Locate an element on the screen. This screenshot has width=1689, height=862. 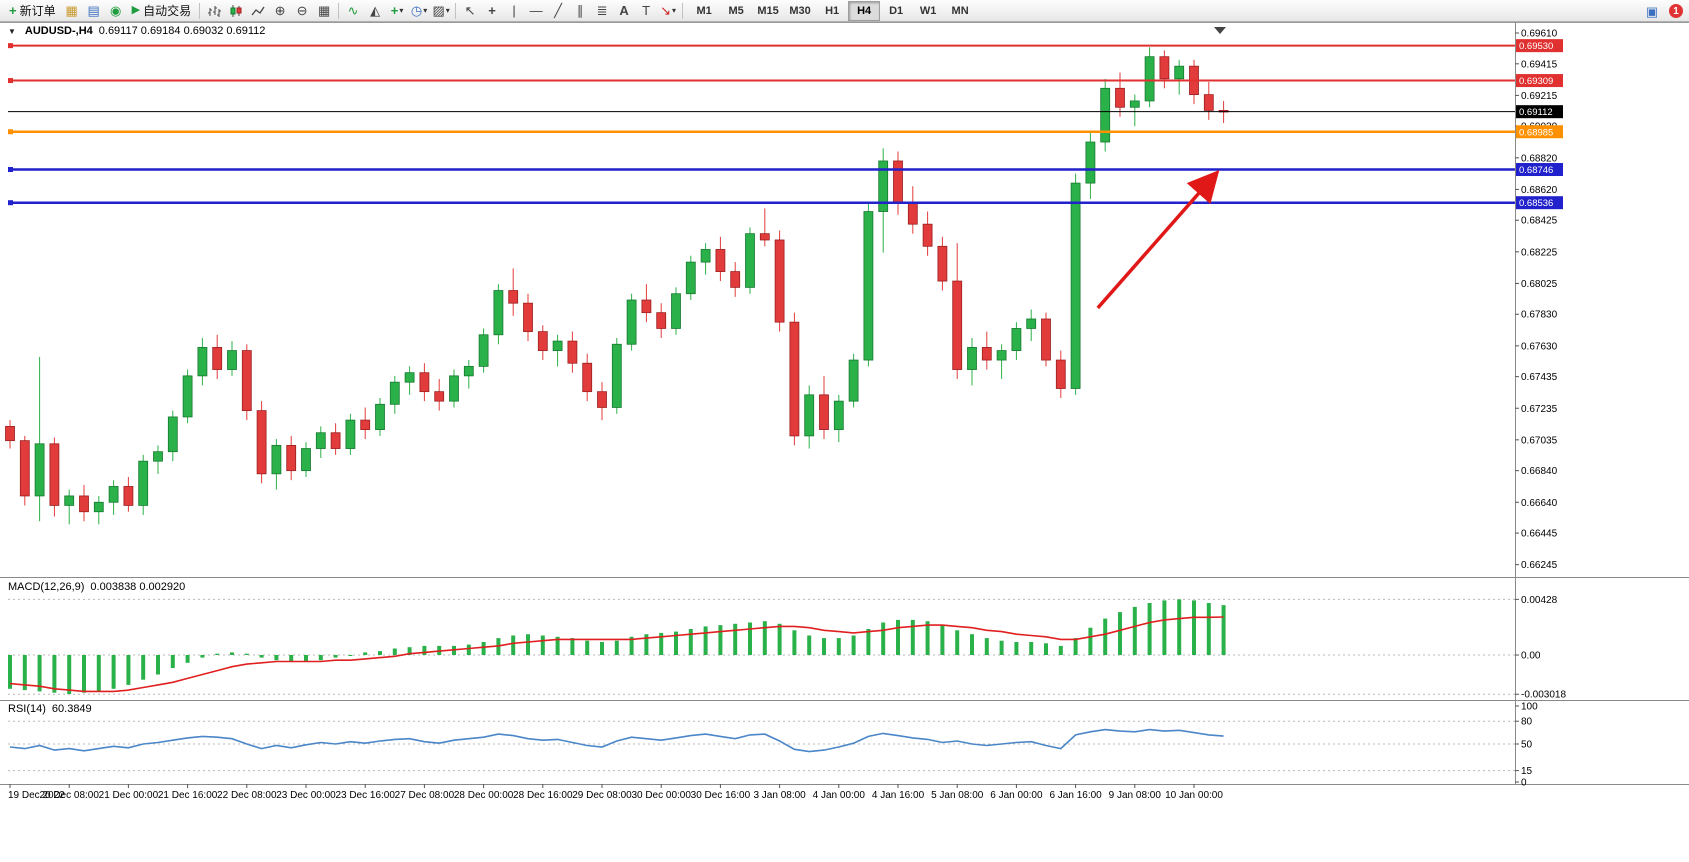
templates-button: ▨ ▾ is located at coordinates (441, 11).